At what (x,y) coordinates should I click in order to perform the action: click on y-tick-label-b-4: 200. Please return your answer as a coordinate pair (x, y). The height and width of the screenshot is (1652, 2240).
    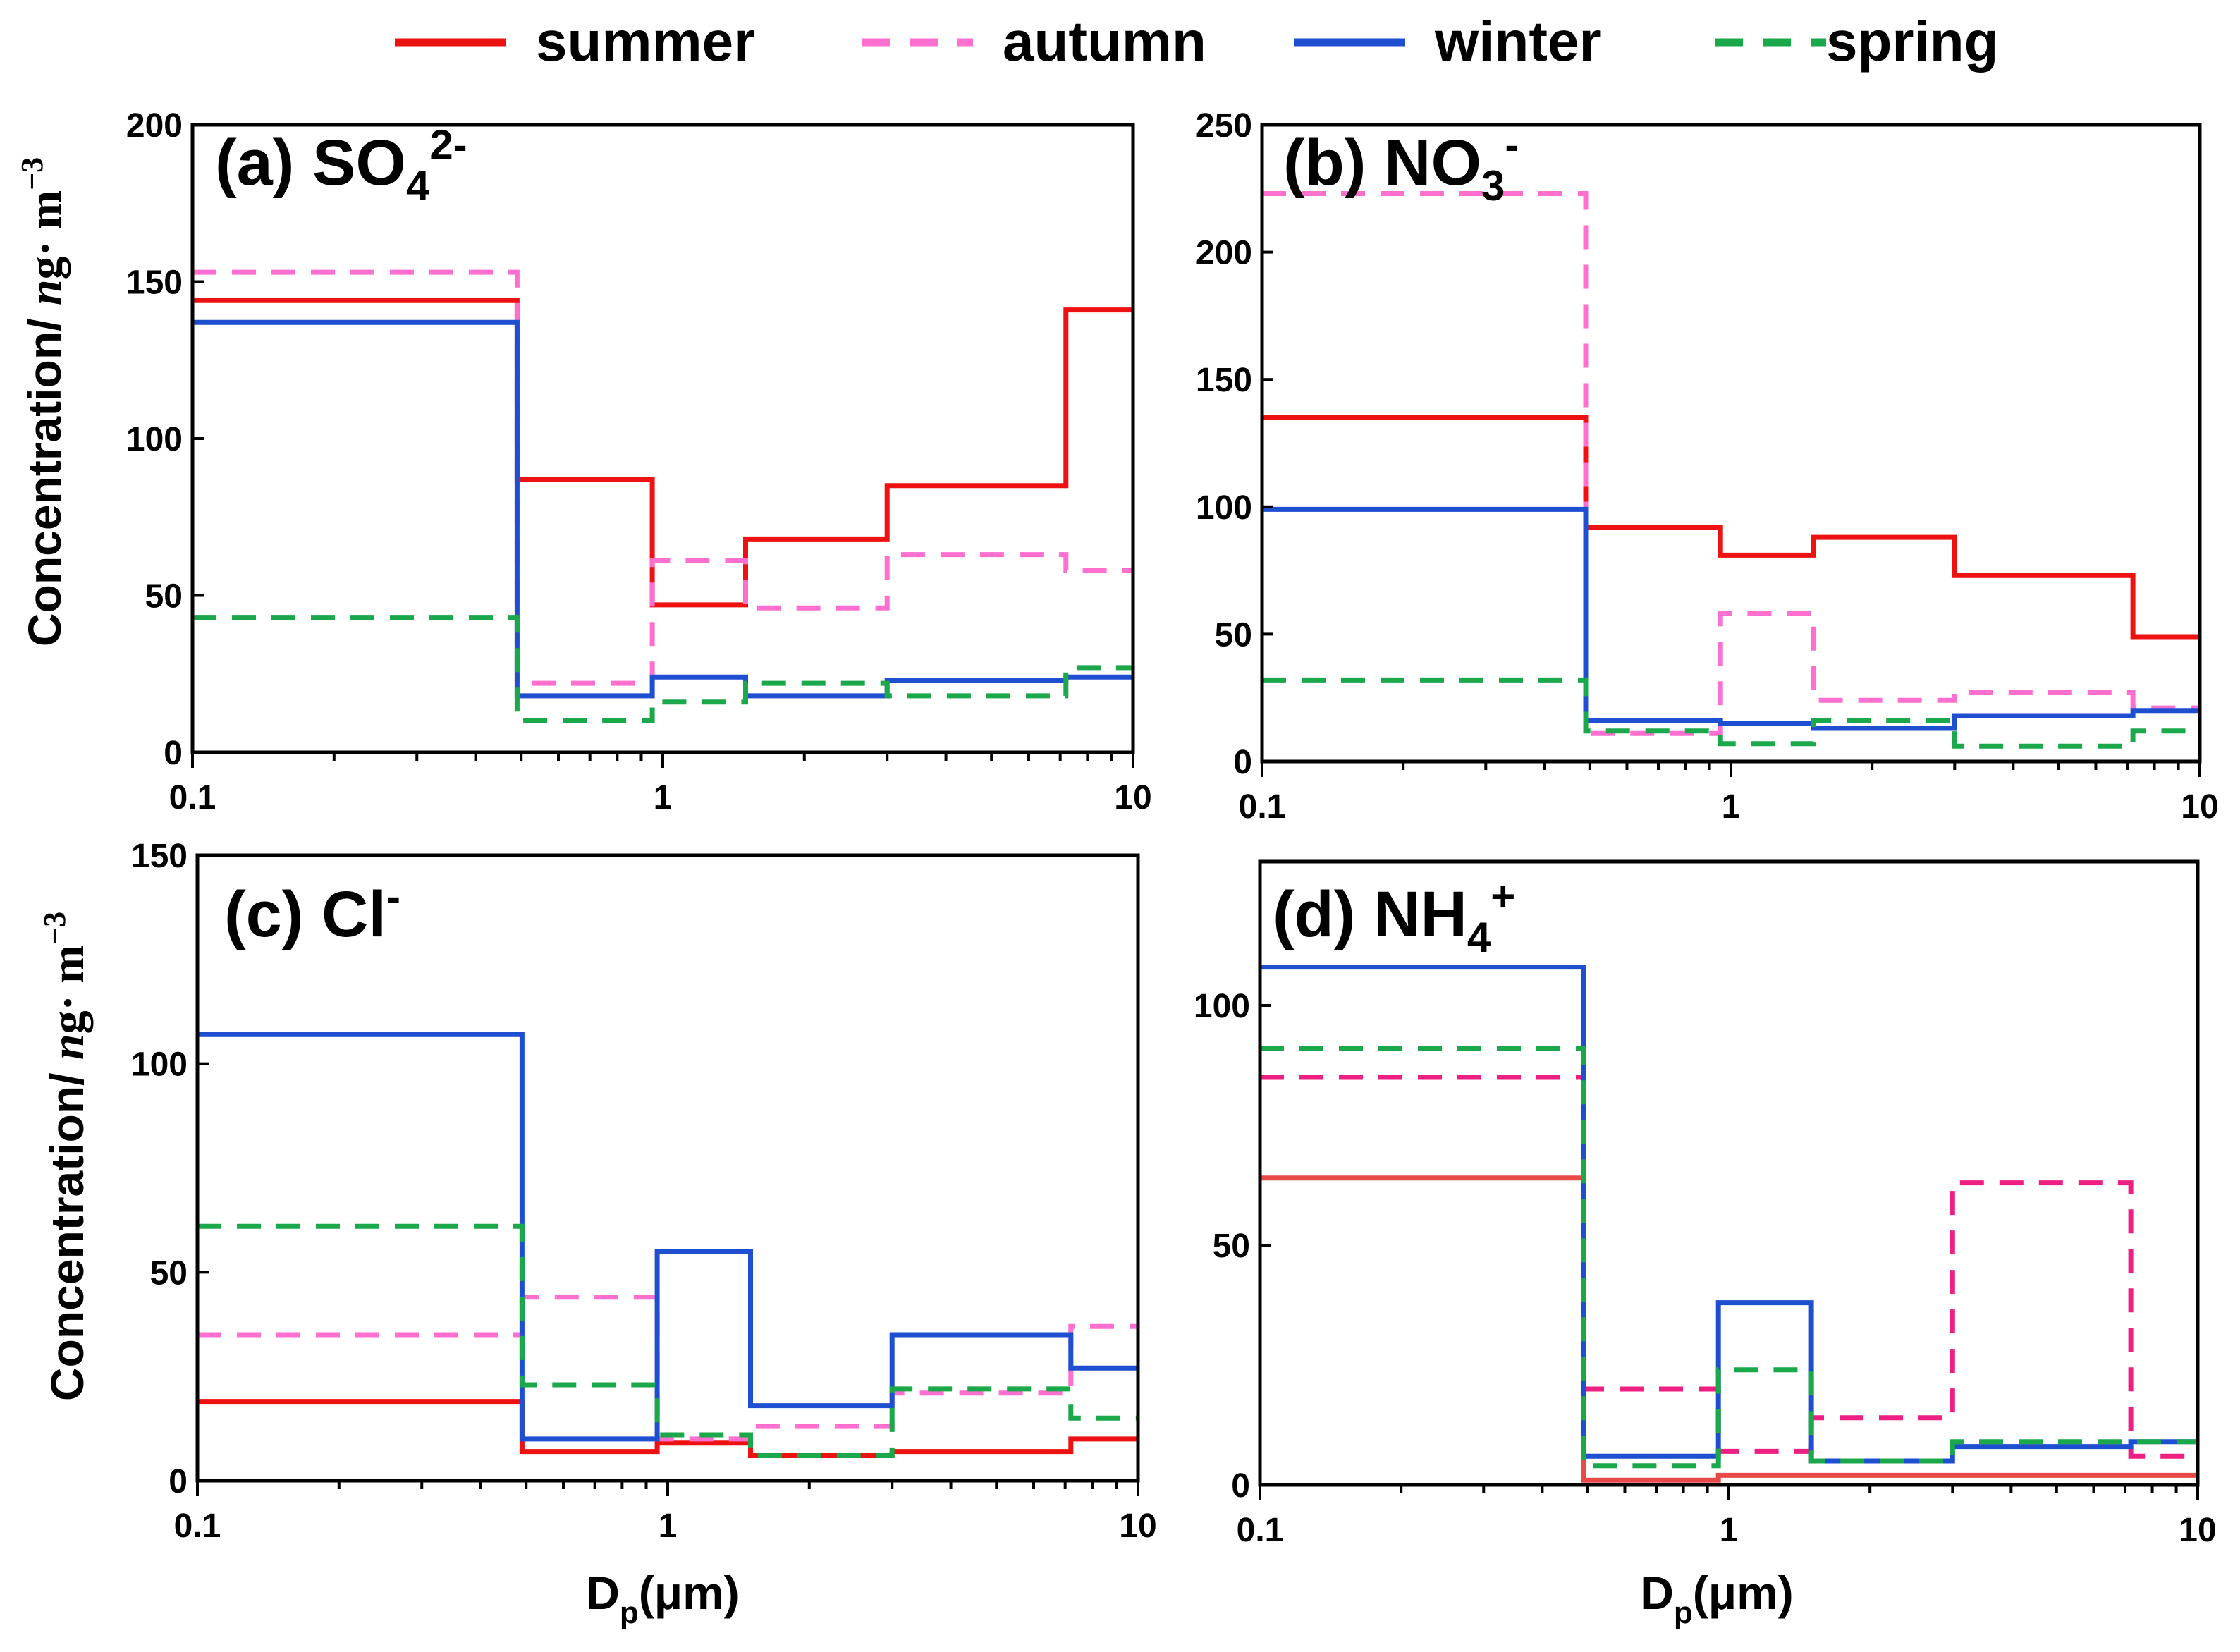
    Looking at the image, I should click on (1224, 254).